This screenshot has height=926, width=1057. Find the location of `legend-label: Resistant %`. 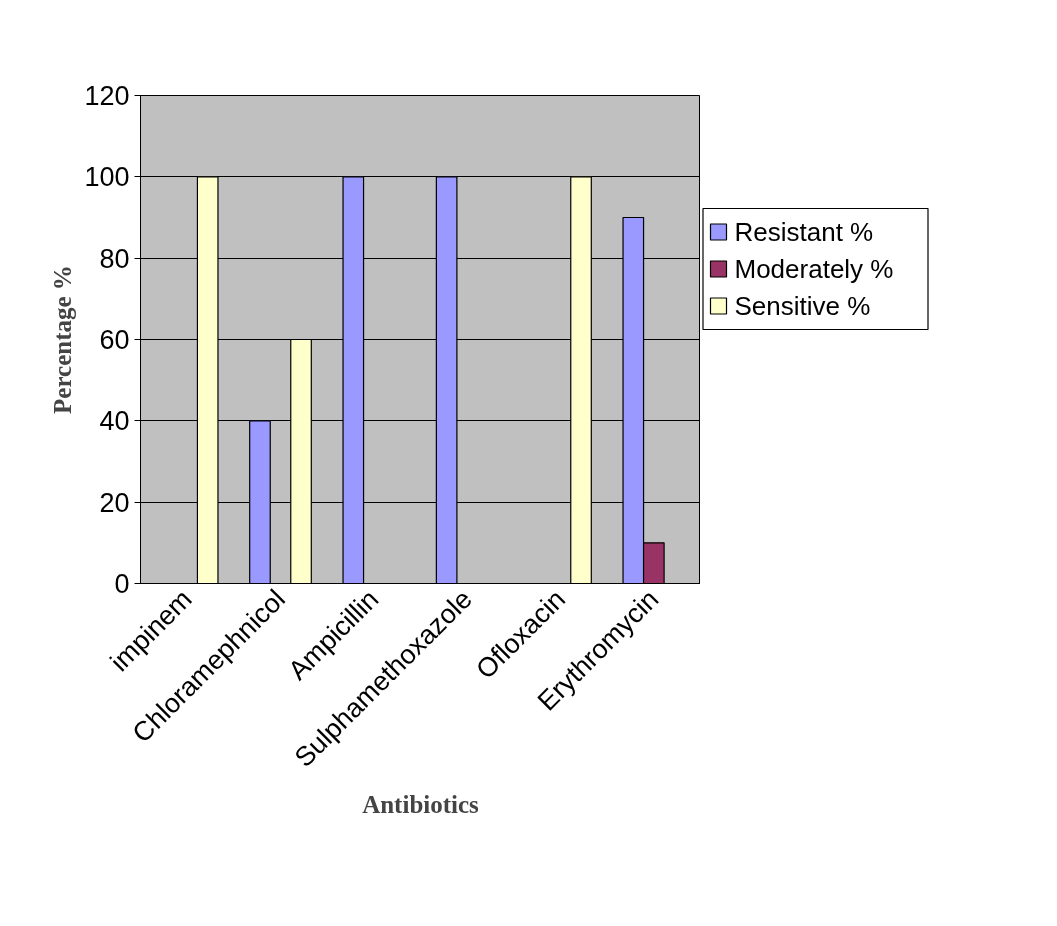

legend-label: Resistant % is located at coordinates (804, 232).